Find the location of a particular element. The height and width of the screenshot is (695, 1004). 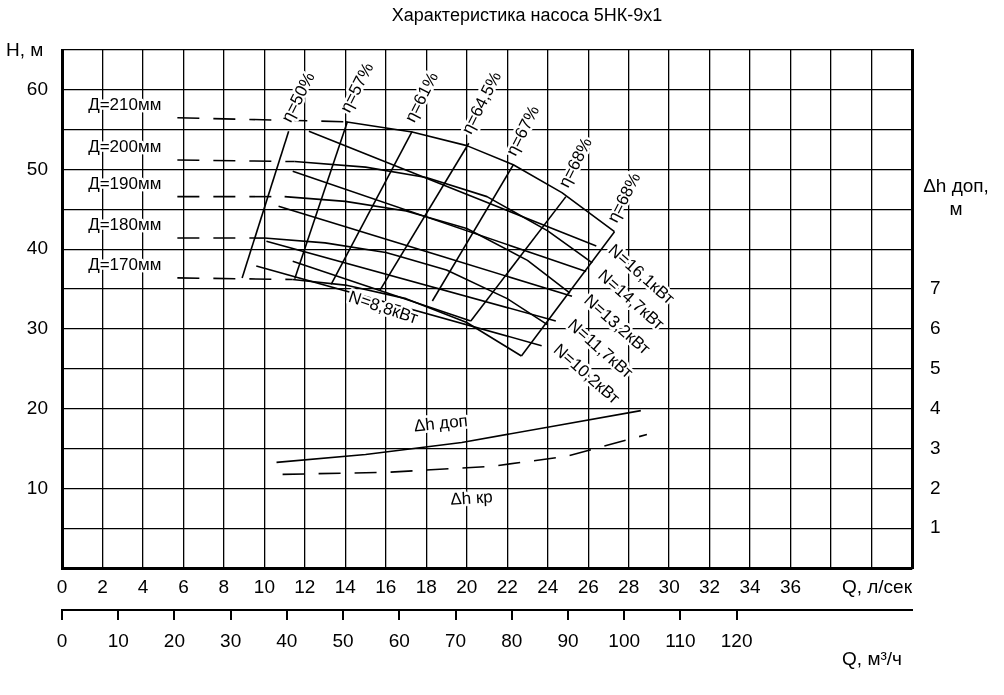

x2-tick-label: 30 is located at coordinates (231, 640).